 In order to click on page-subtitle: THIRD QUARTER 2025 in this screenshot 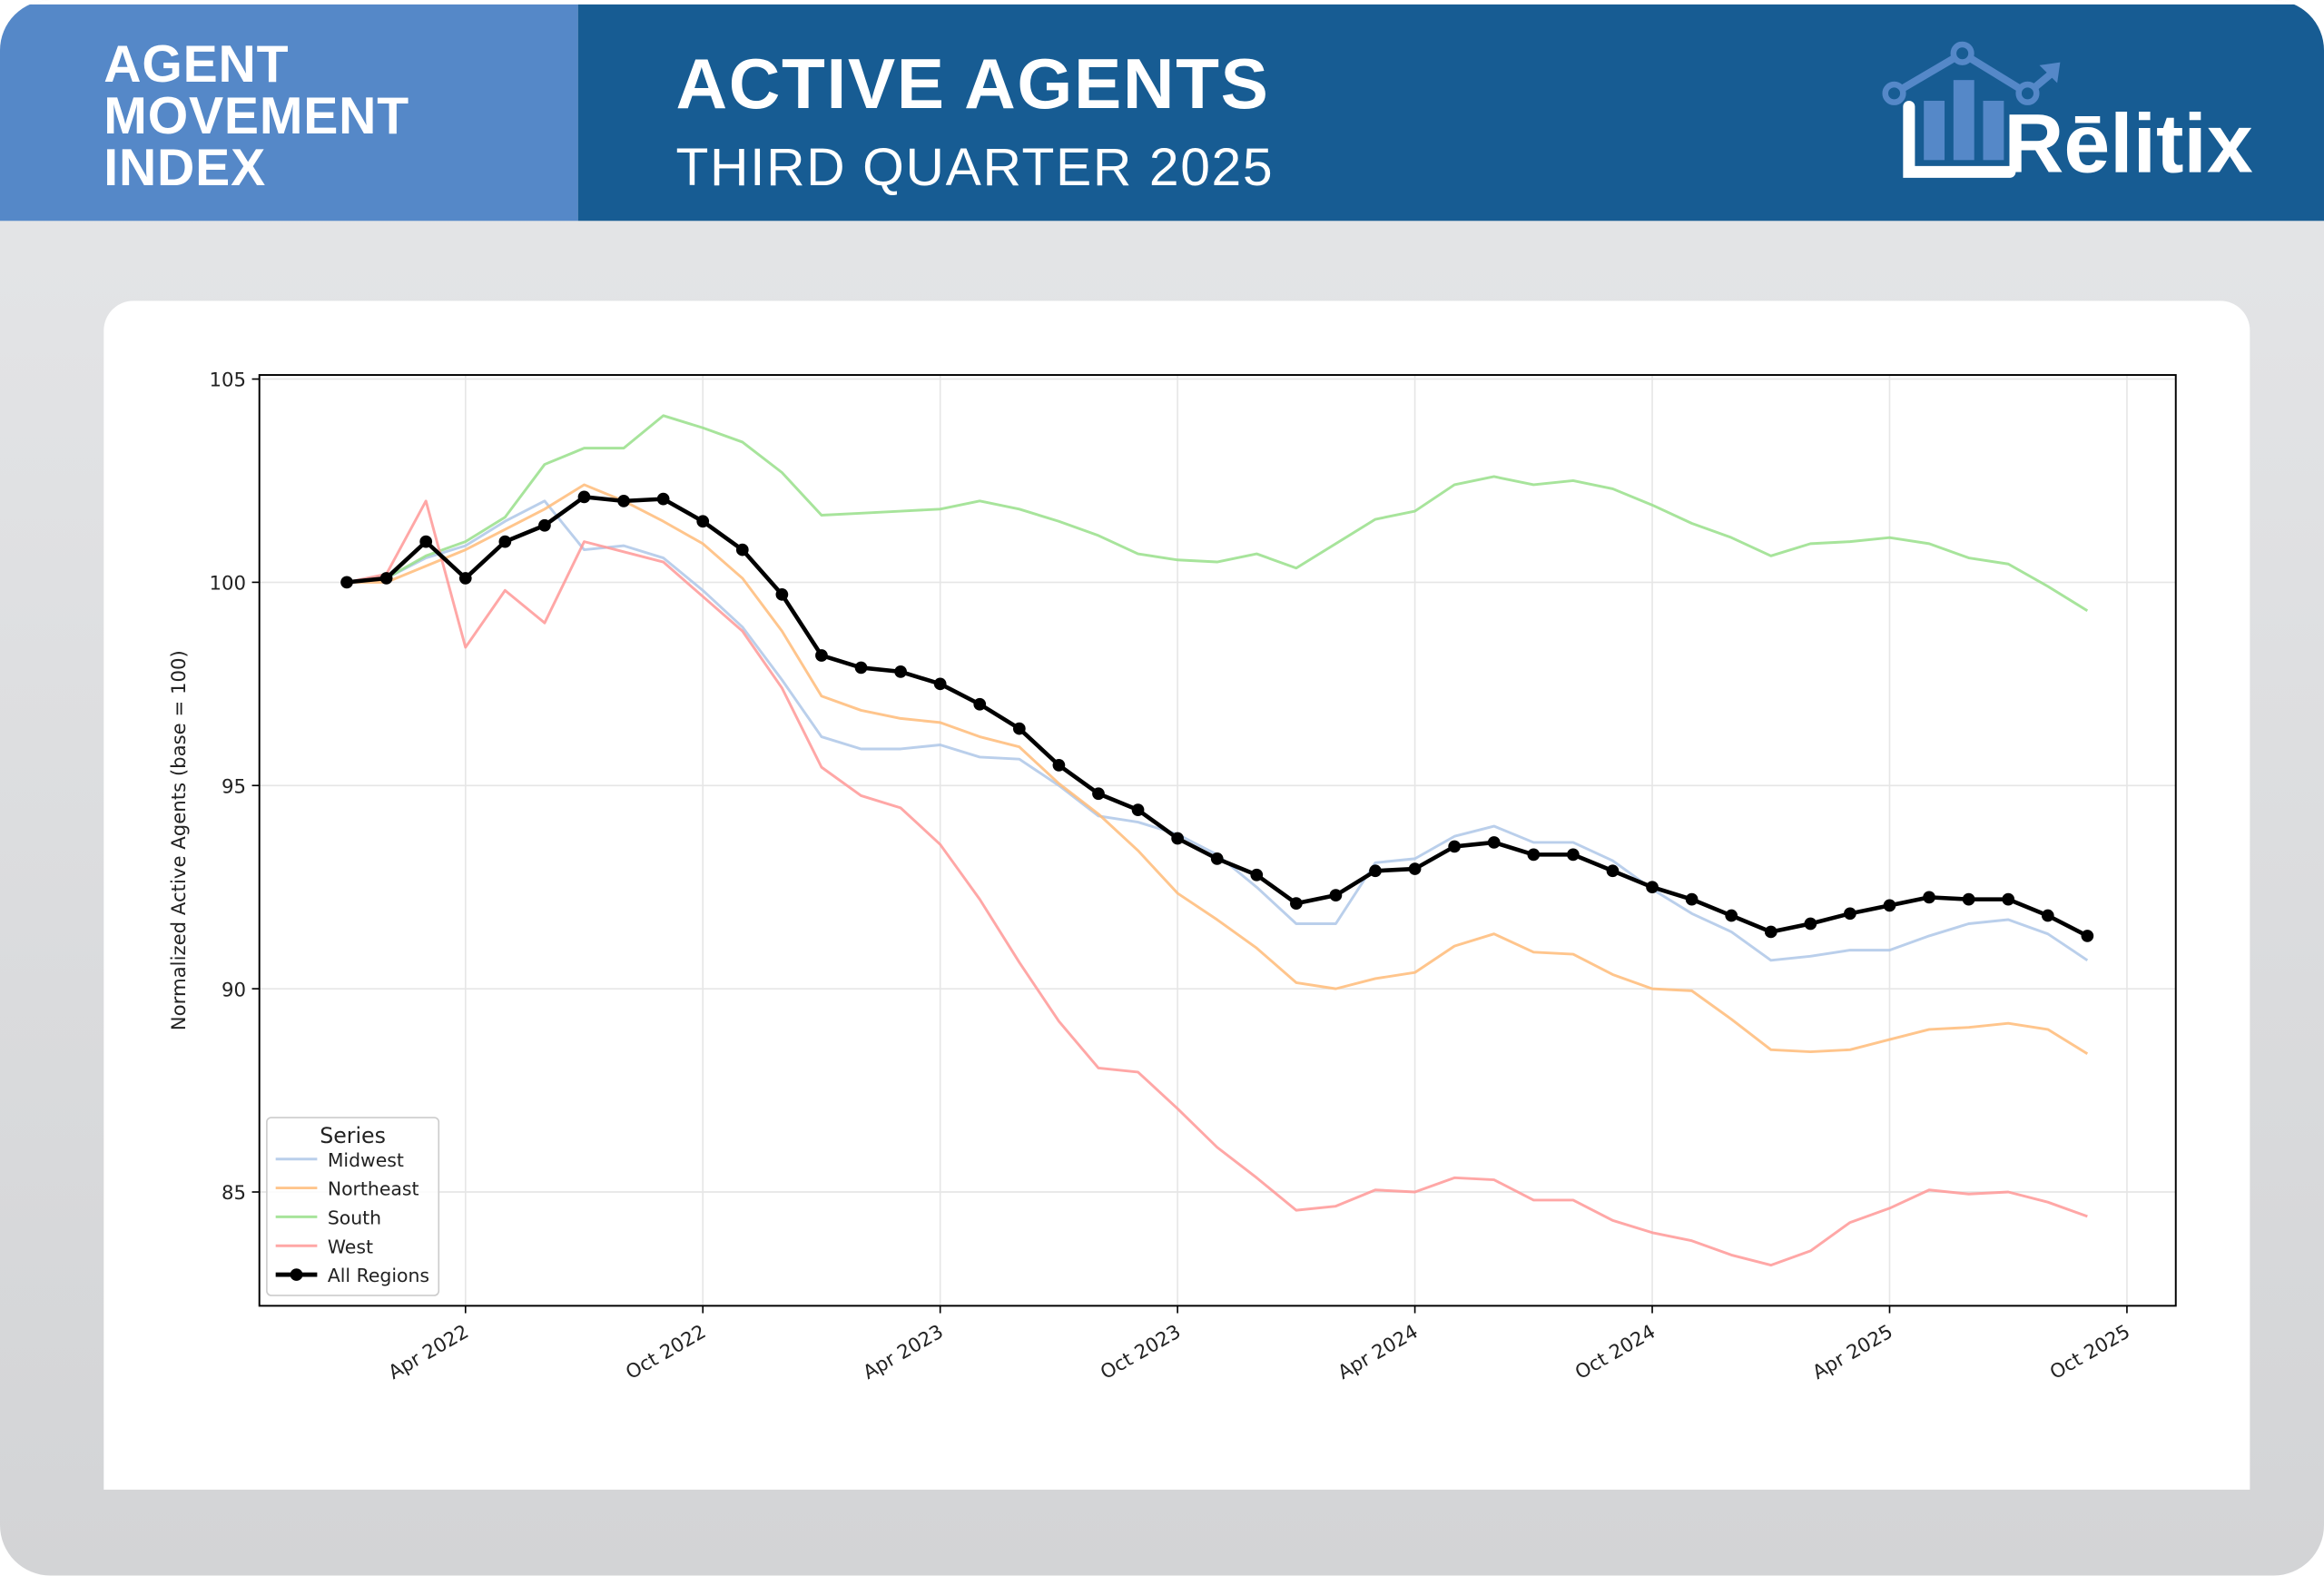, I will do `click(975, 167)`.